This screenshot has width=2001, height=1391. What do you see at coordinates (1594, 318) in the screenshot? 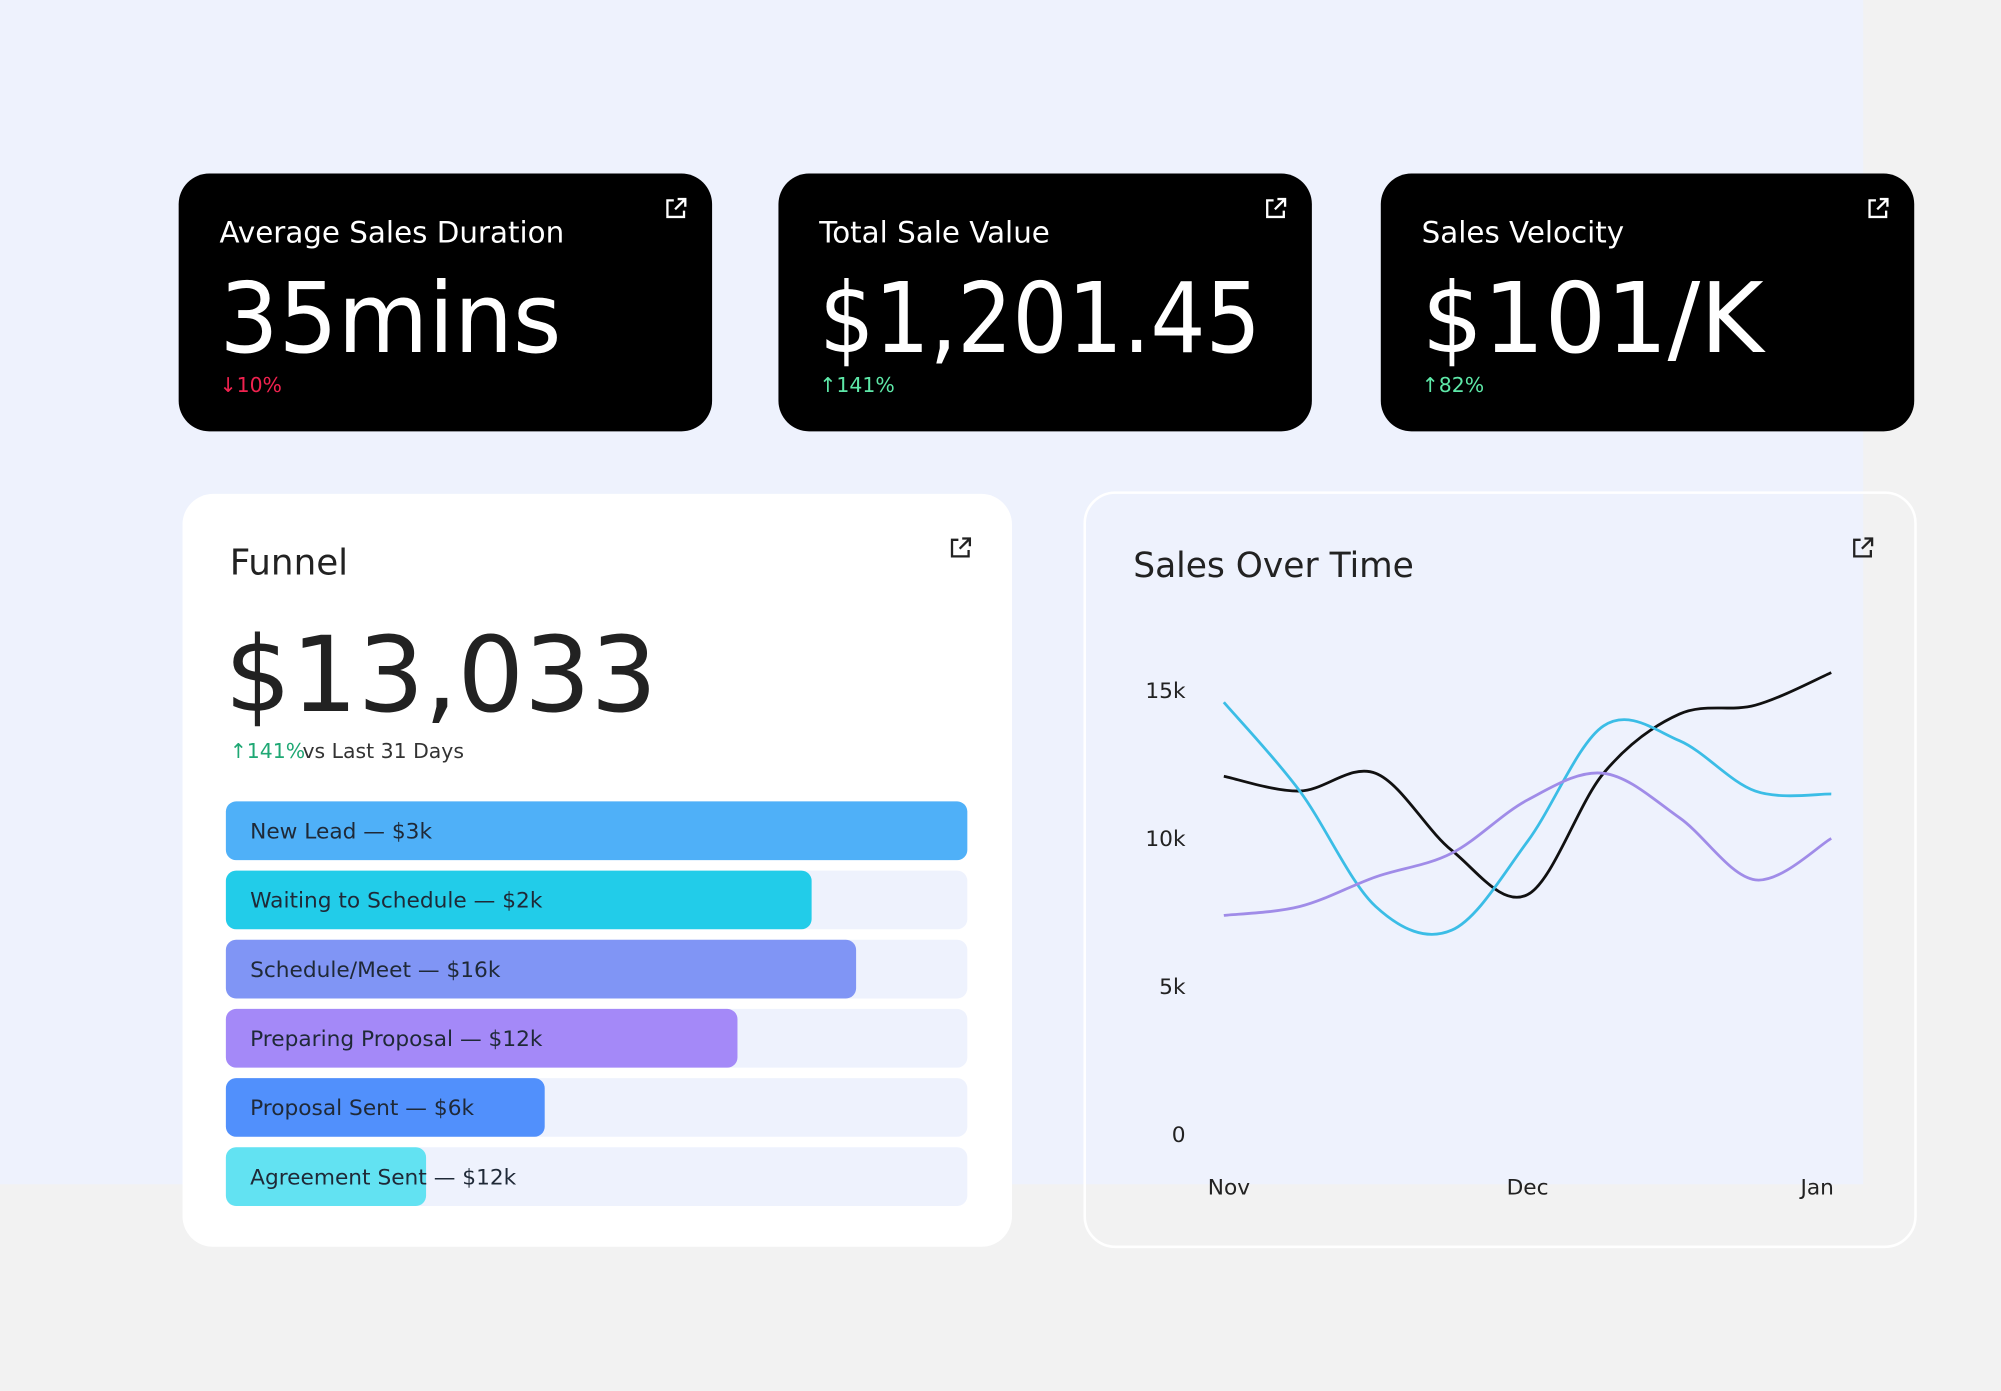
I see `kpi-value: $101/K` at bounding box center [1594, 318].